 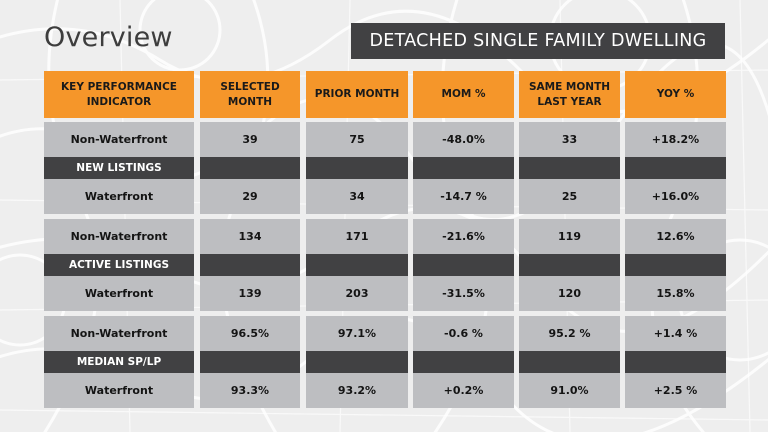 What do you see at coordinates (569, 293) in the screenshot?
I see `cell-active-listings-waterfront-same-month-last-year: 120` at bounding box center [569, 293].